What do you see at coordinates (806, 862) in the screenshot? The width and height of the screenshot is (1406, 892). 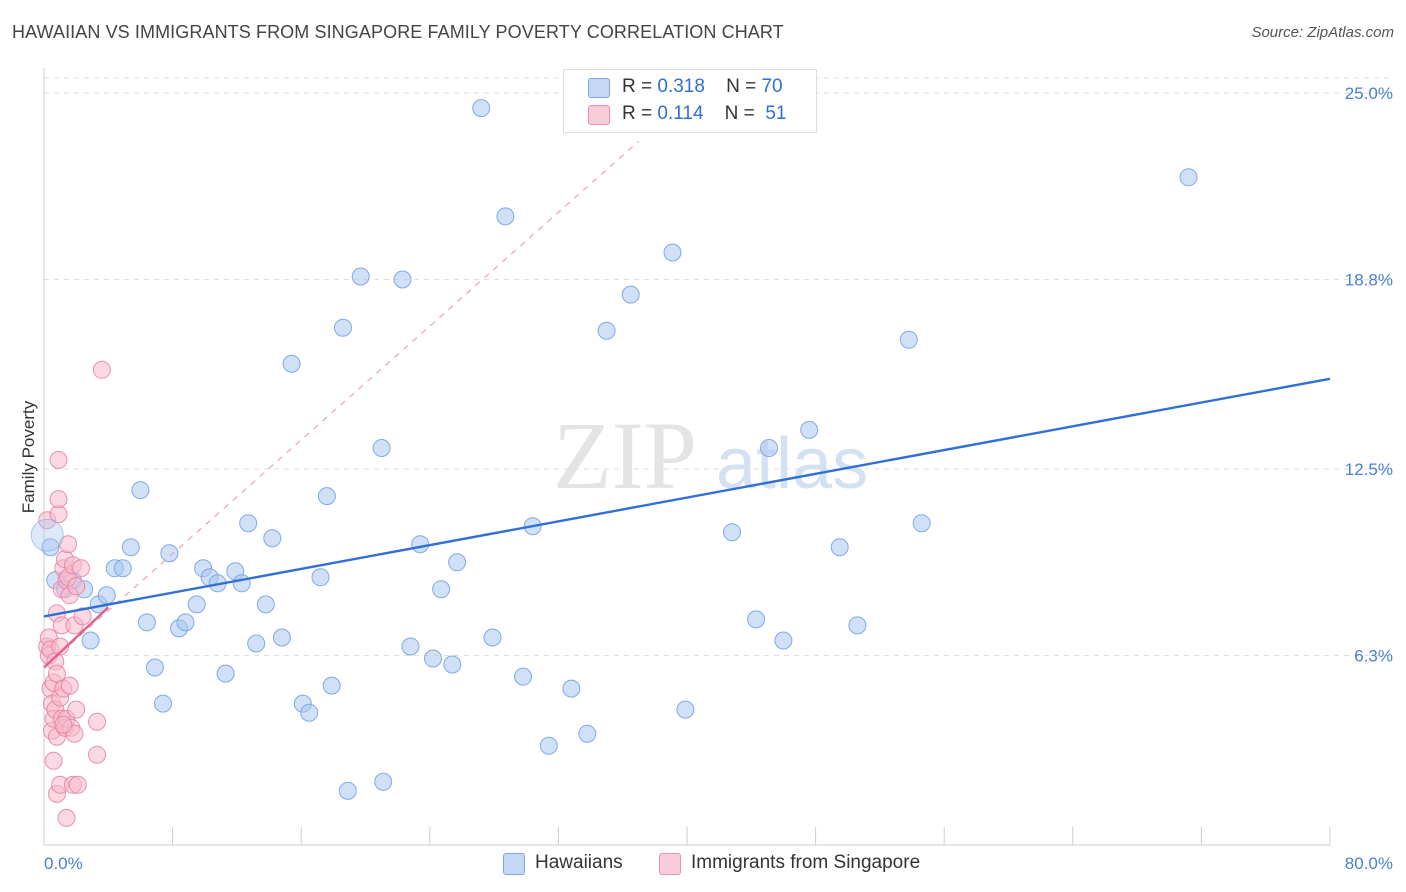 I see `legend-label-singapore: Immigrants from Singapore` at bounding box center [806, 862].